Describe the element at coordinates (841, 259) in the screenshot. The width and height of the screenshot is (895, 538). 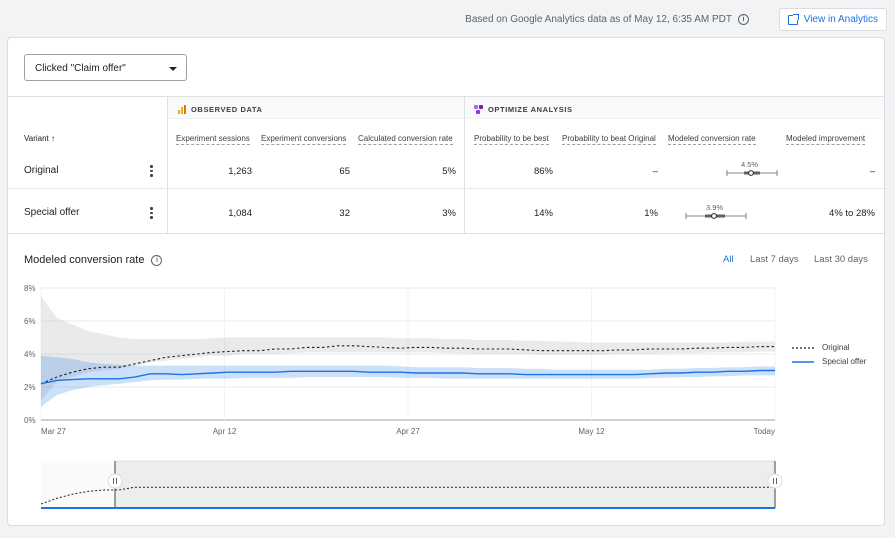
I see `range-last-30-days: Last 30 days` at that location.